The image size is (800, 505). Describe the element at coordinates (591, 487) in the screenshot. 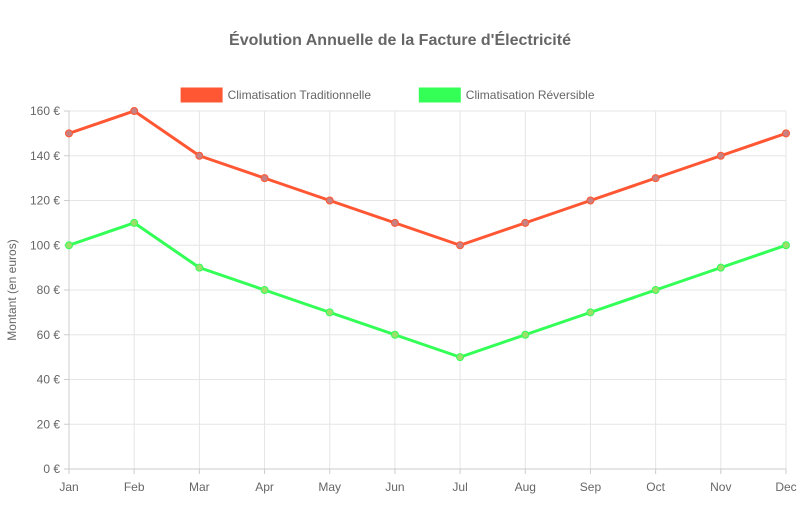

I see `x-tick-label: Sep` at that location.